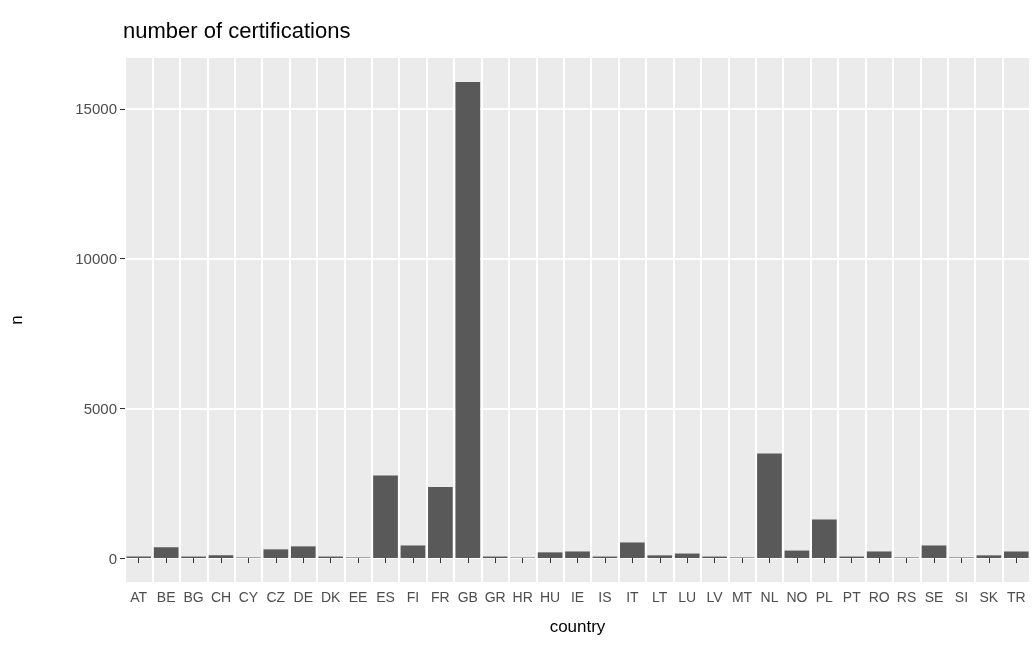  I want to click on x-tick-label: GR, so click(495, 597).